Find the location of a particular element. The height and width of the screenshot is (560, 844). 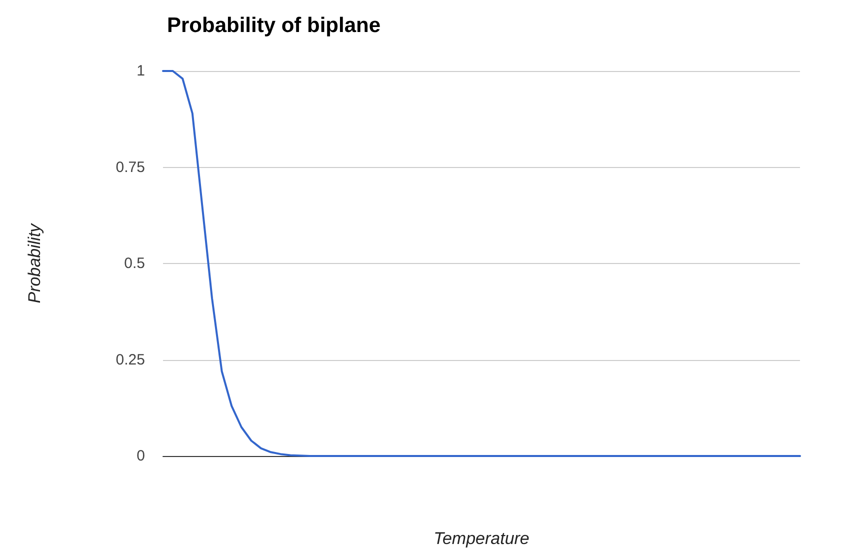

y-axis-title: Probability is located at coordinates (34, 263).